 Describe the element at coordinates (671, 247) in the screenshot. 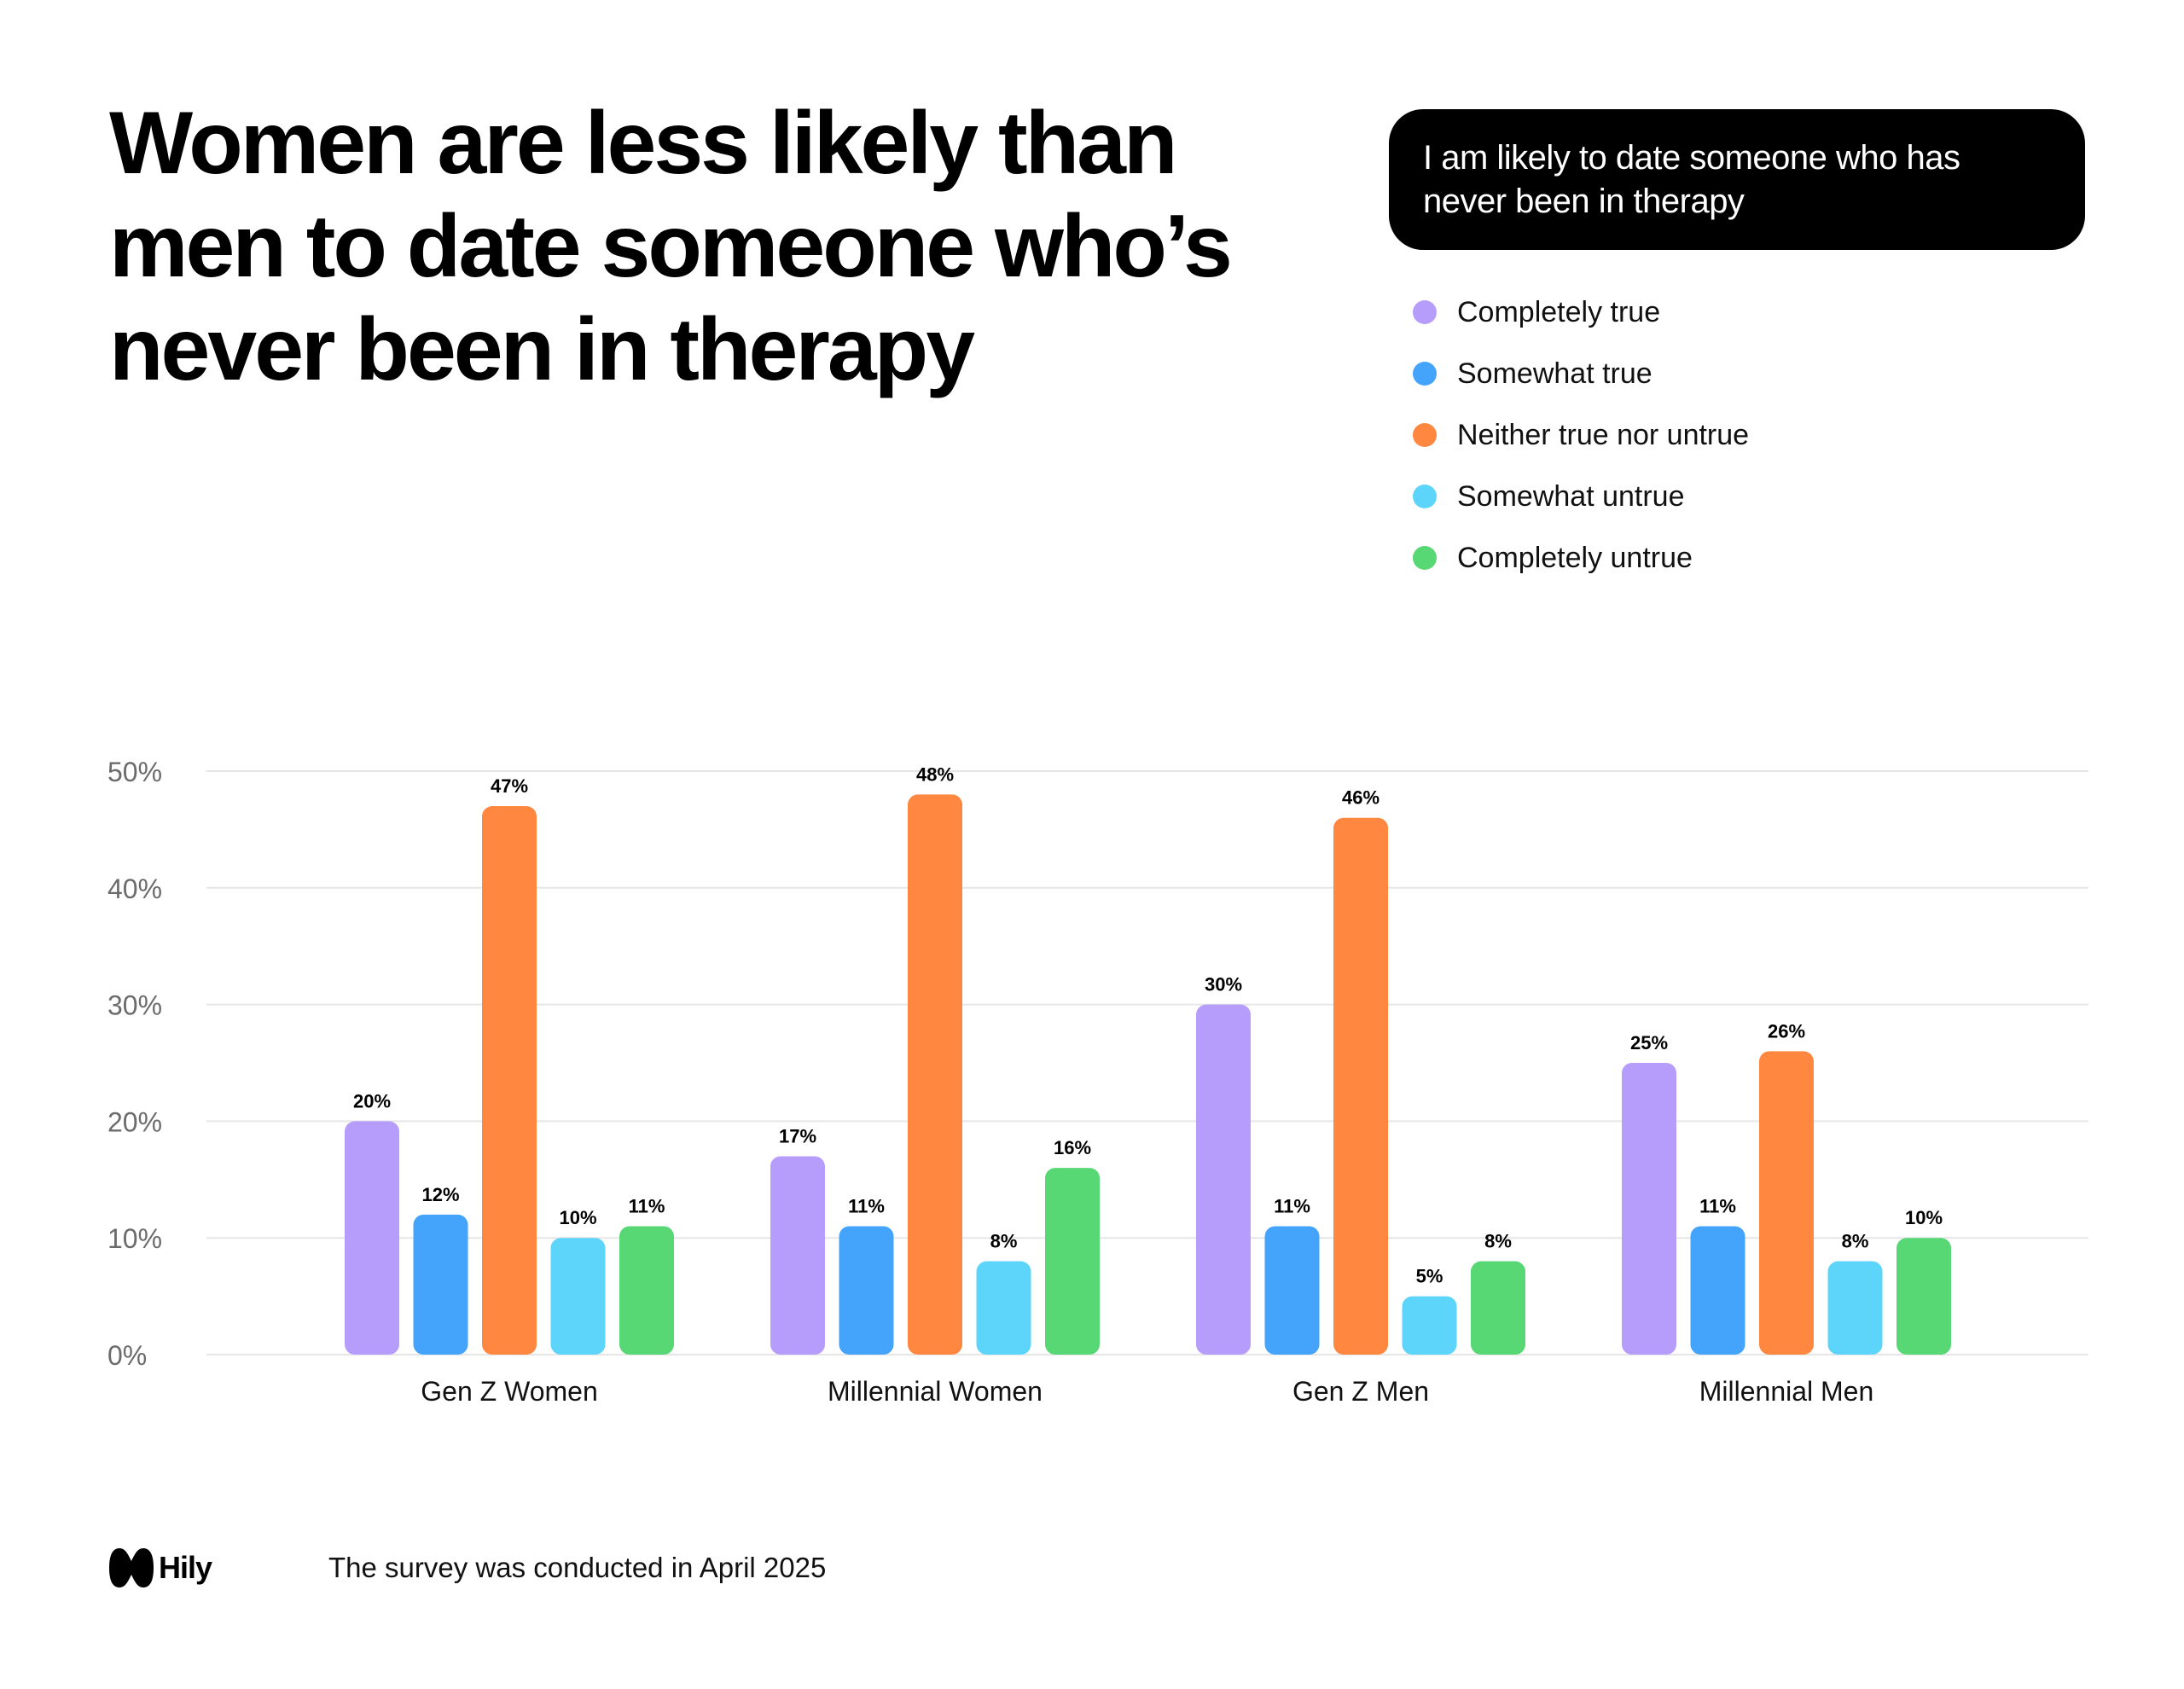

I see `headline-line-2: men to date someone who’s` at that location.